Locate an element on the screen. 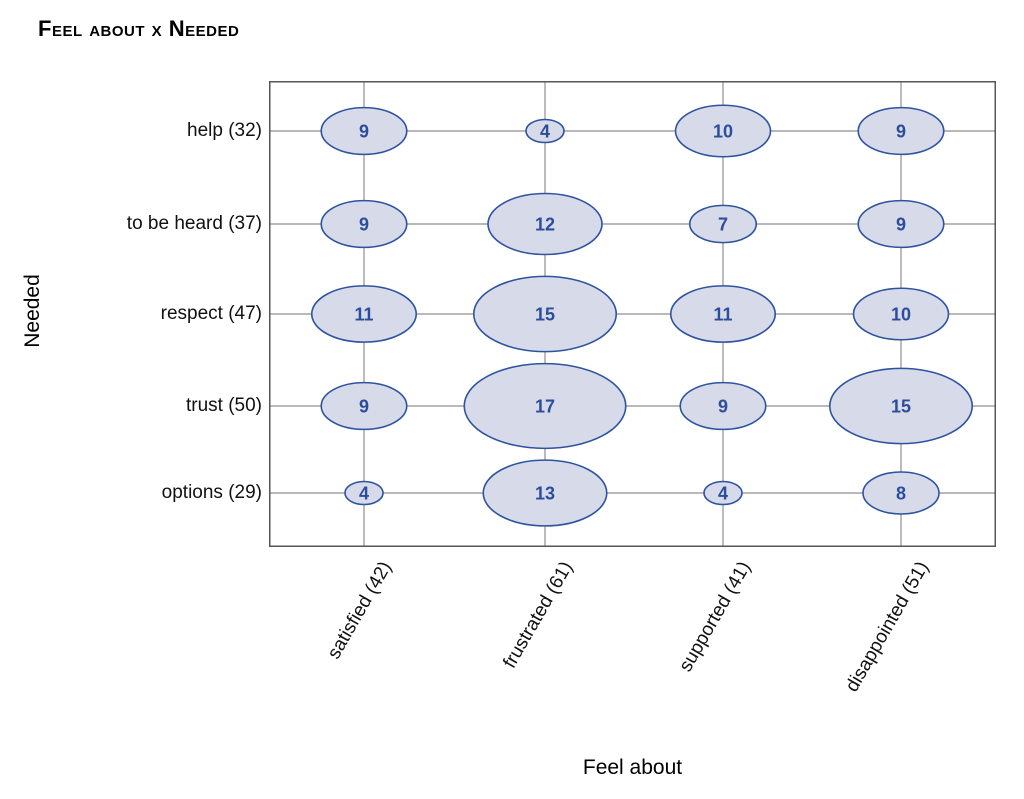  bubble-value: 17 is located at coordinates (545, 407).